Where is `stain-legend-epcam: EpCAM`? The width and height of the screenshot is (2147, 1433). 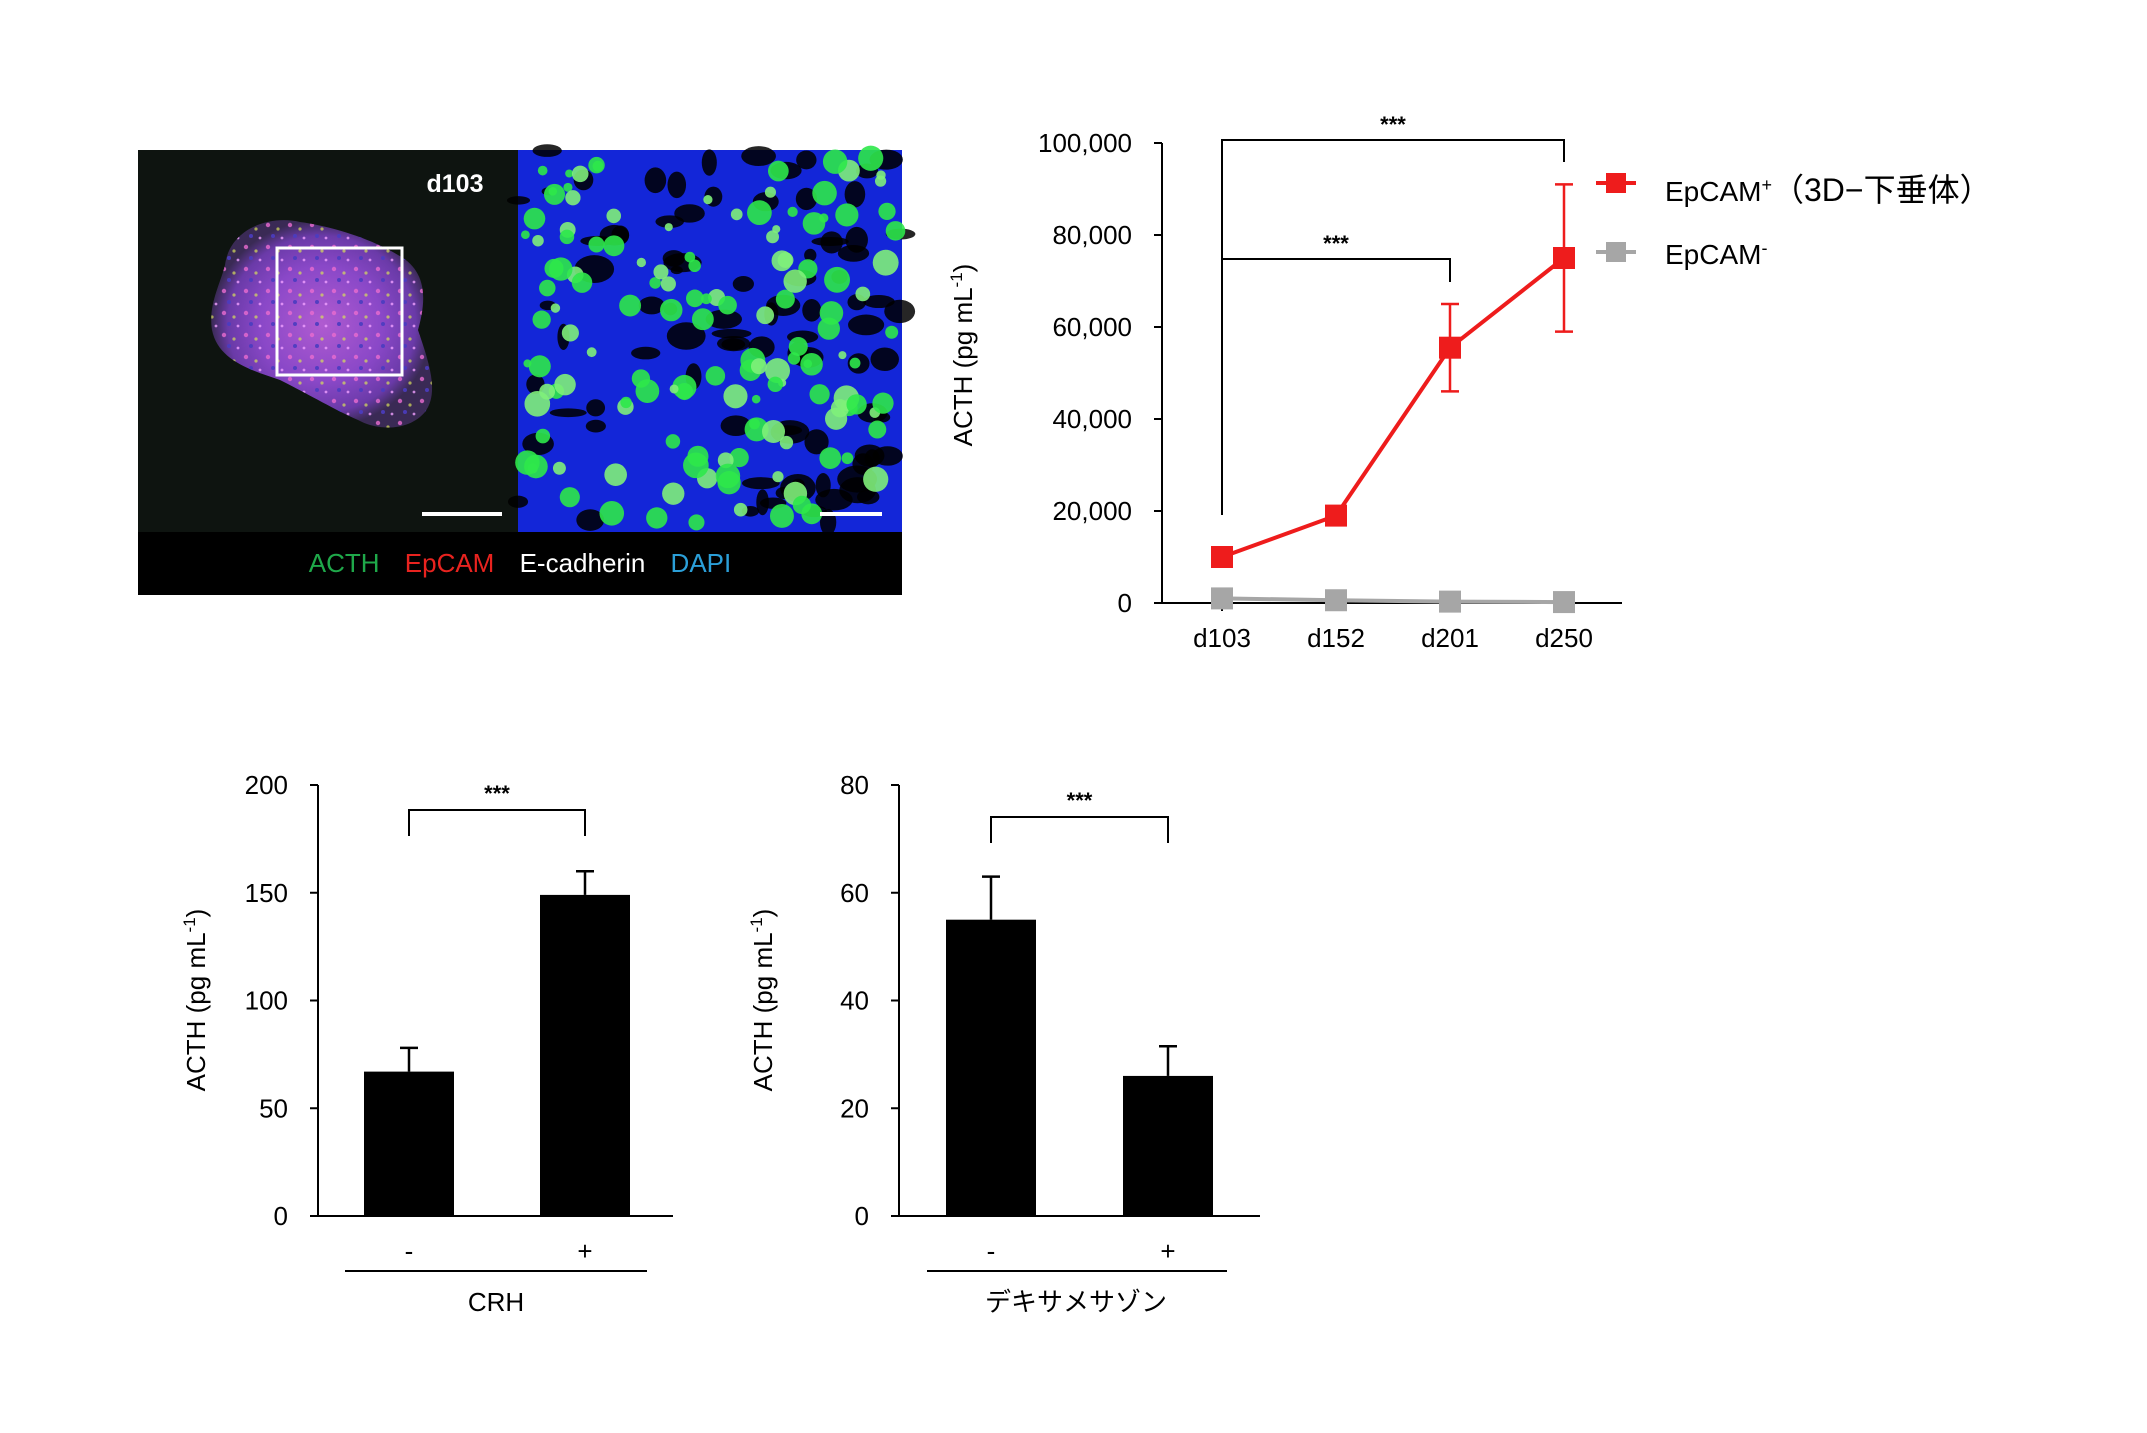
stain-legend-epcam: EpCAM is located at coordinates (450, 563).